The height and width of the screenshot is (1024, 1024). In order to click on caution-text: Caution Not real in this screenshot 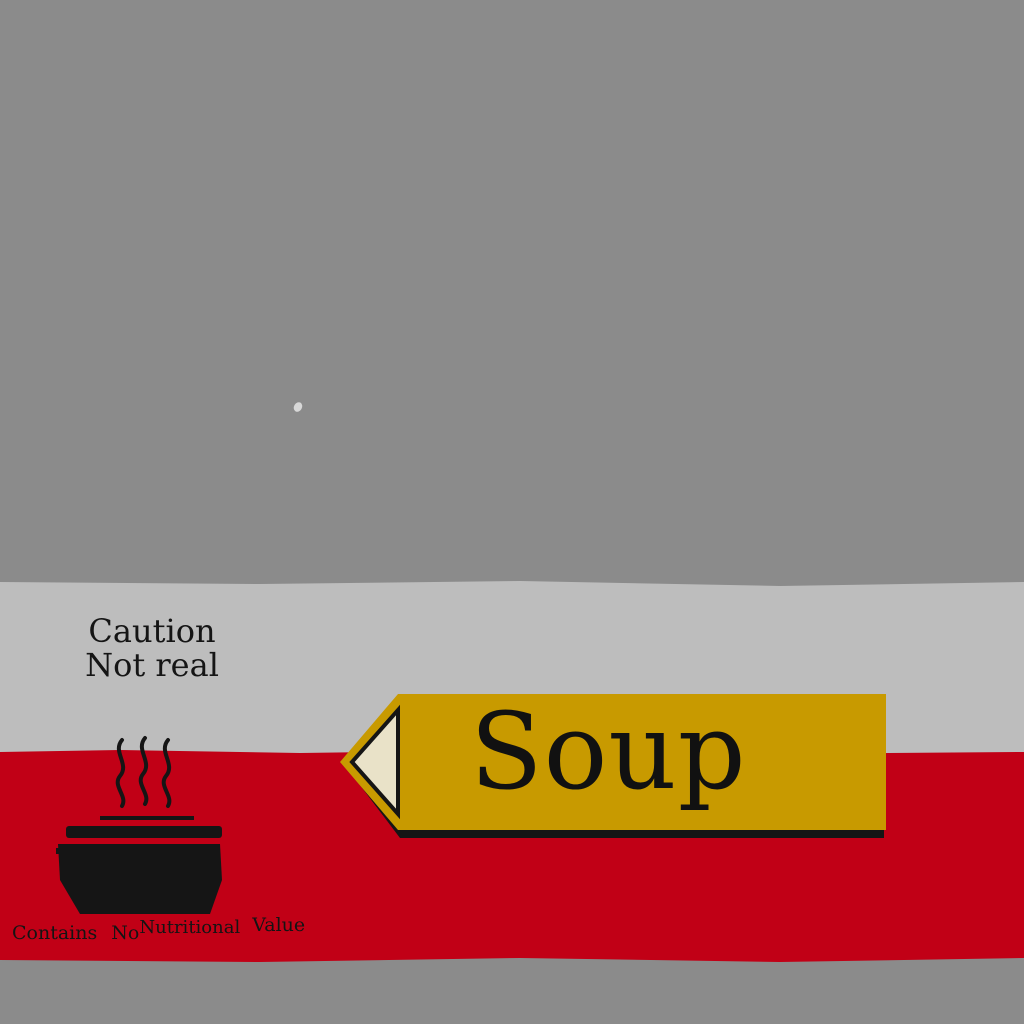, I will do `click(152, 648)`.